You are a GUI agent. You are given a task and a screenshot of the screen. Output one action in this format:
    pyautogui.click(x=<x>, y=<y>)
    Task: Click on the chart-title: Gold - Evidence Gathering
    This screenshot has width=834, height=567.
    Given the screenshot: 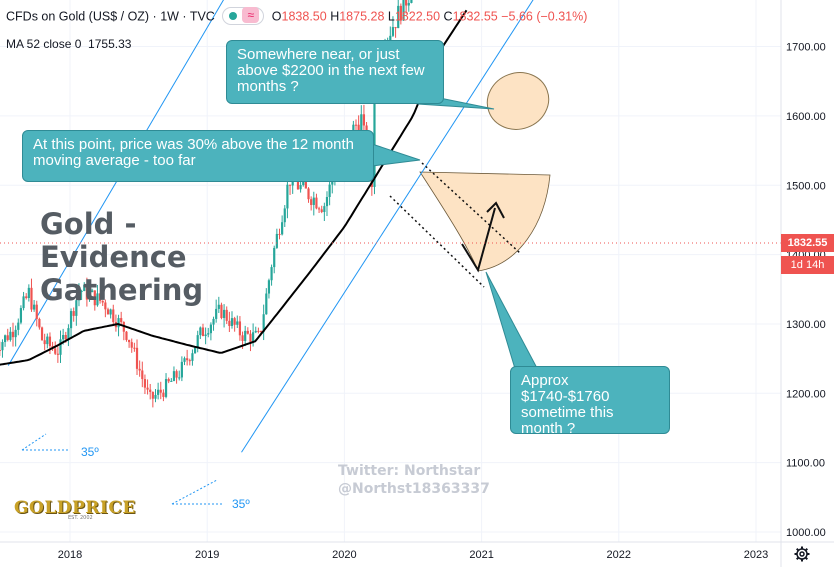 What is the action you would take?
    pyautogui.click(x=121, y=257)
    